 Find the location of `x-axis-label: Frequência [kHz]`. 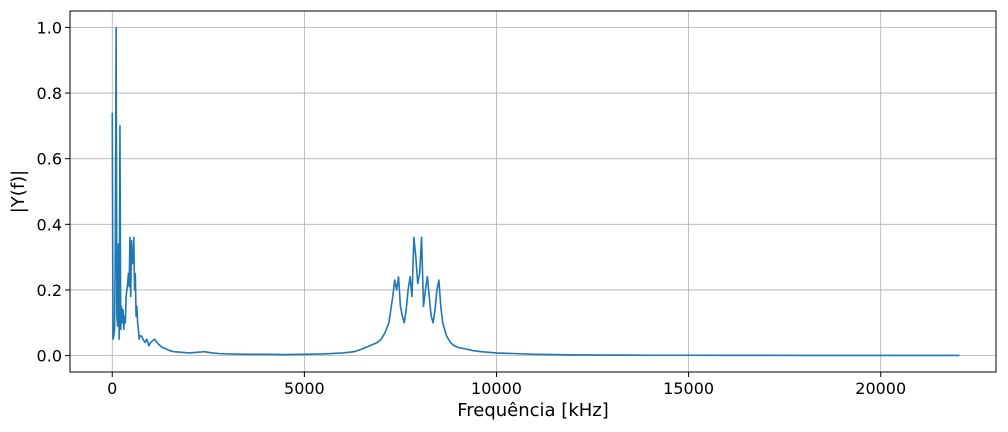

x-axis-label: Frequência [kHz] is located at coordinates (533, 410).